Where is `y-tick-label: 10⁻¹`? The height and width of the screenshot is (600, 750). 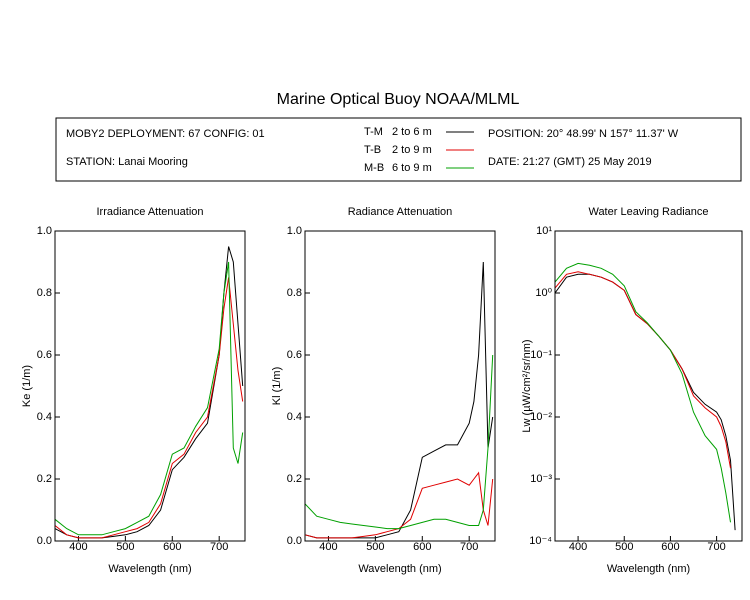 y-tick-label: 10⁻¹ is located at coordinates (541, 355).